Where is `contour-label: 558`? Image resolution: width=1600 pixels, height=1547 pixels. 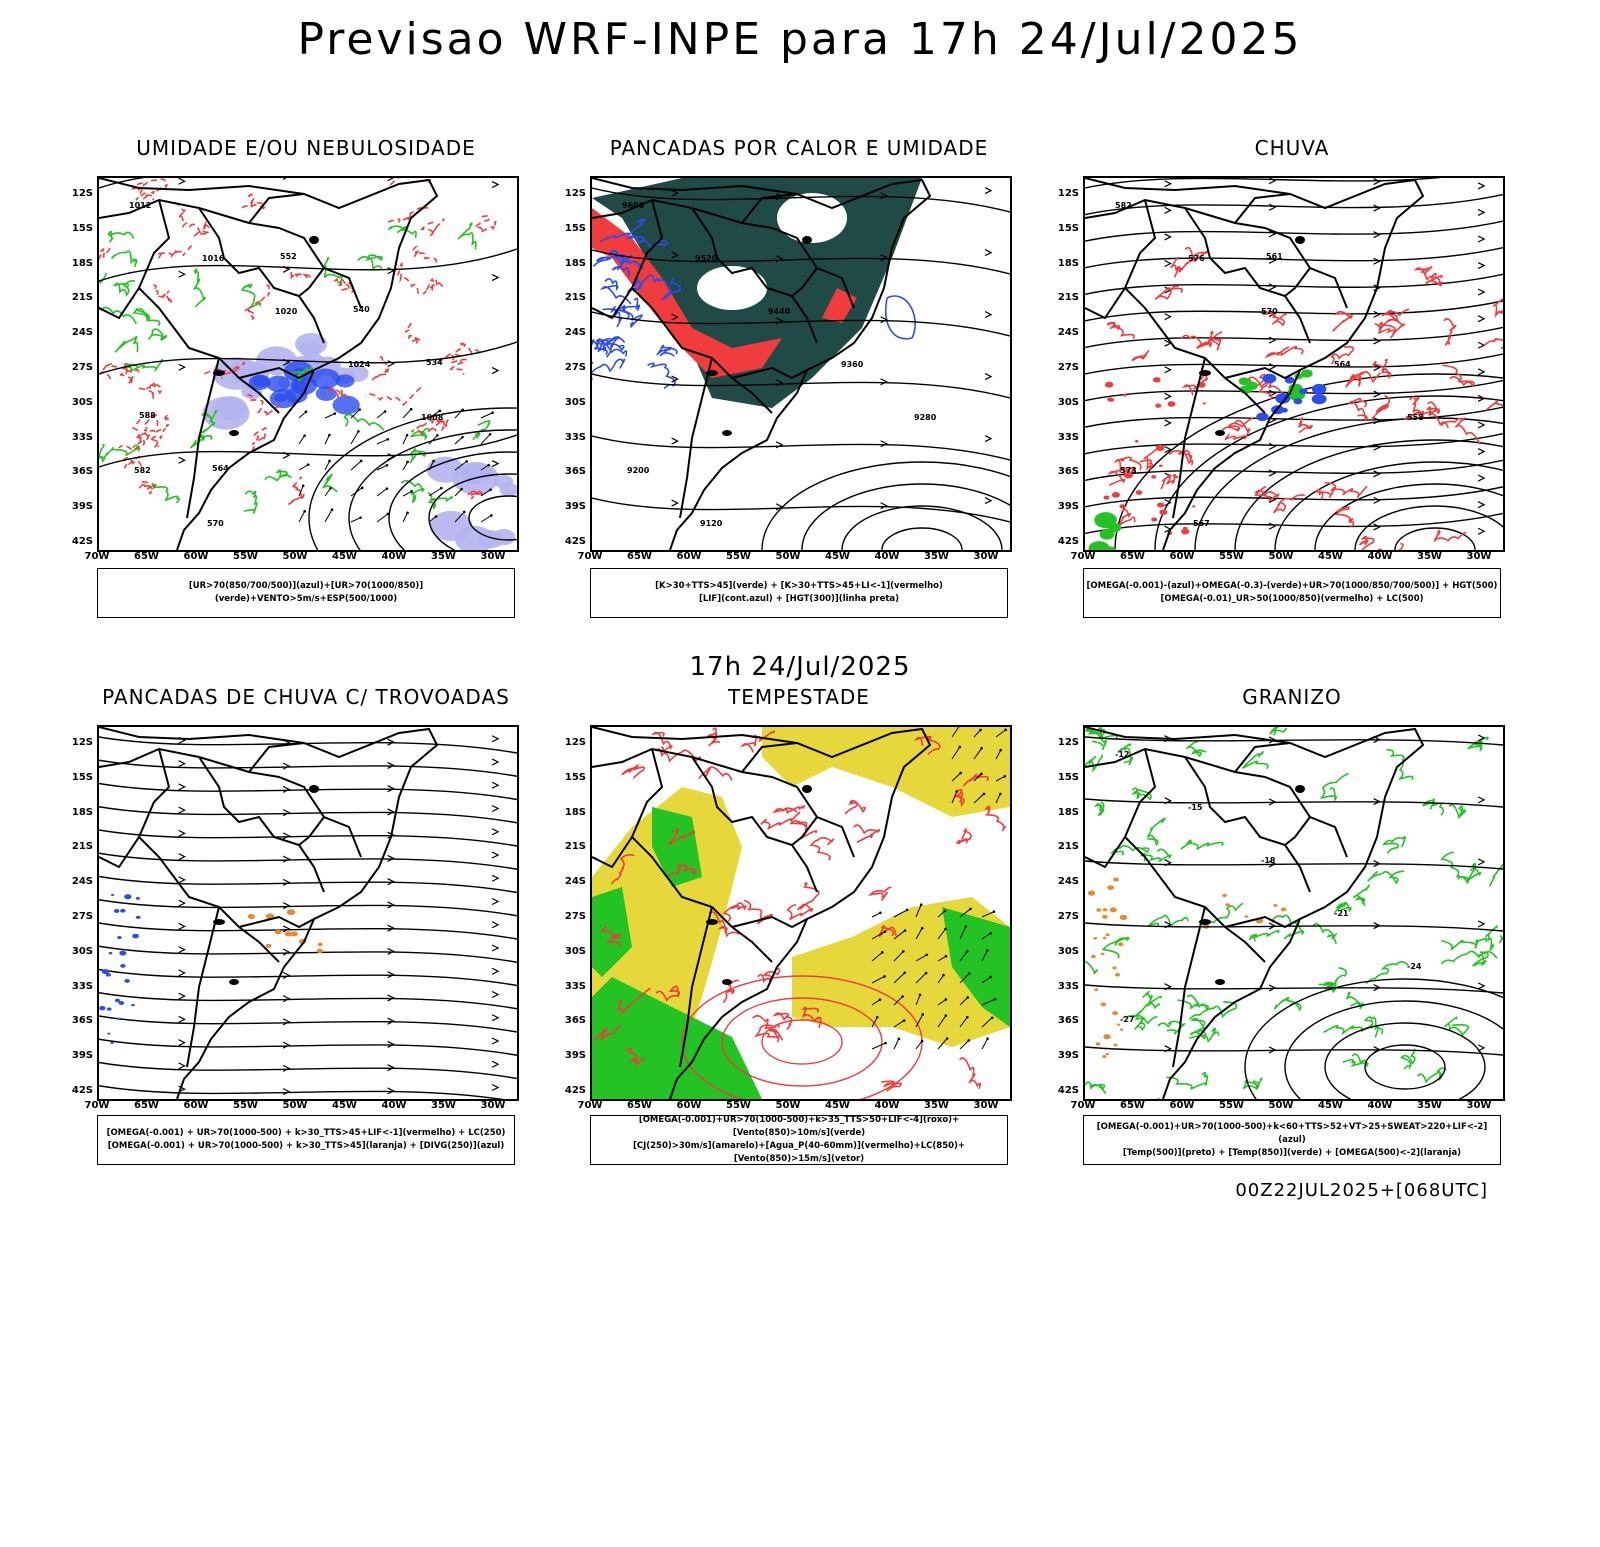 contour-label: 558 is located at coordinates (1415, 417).